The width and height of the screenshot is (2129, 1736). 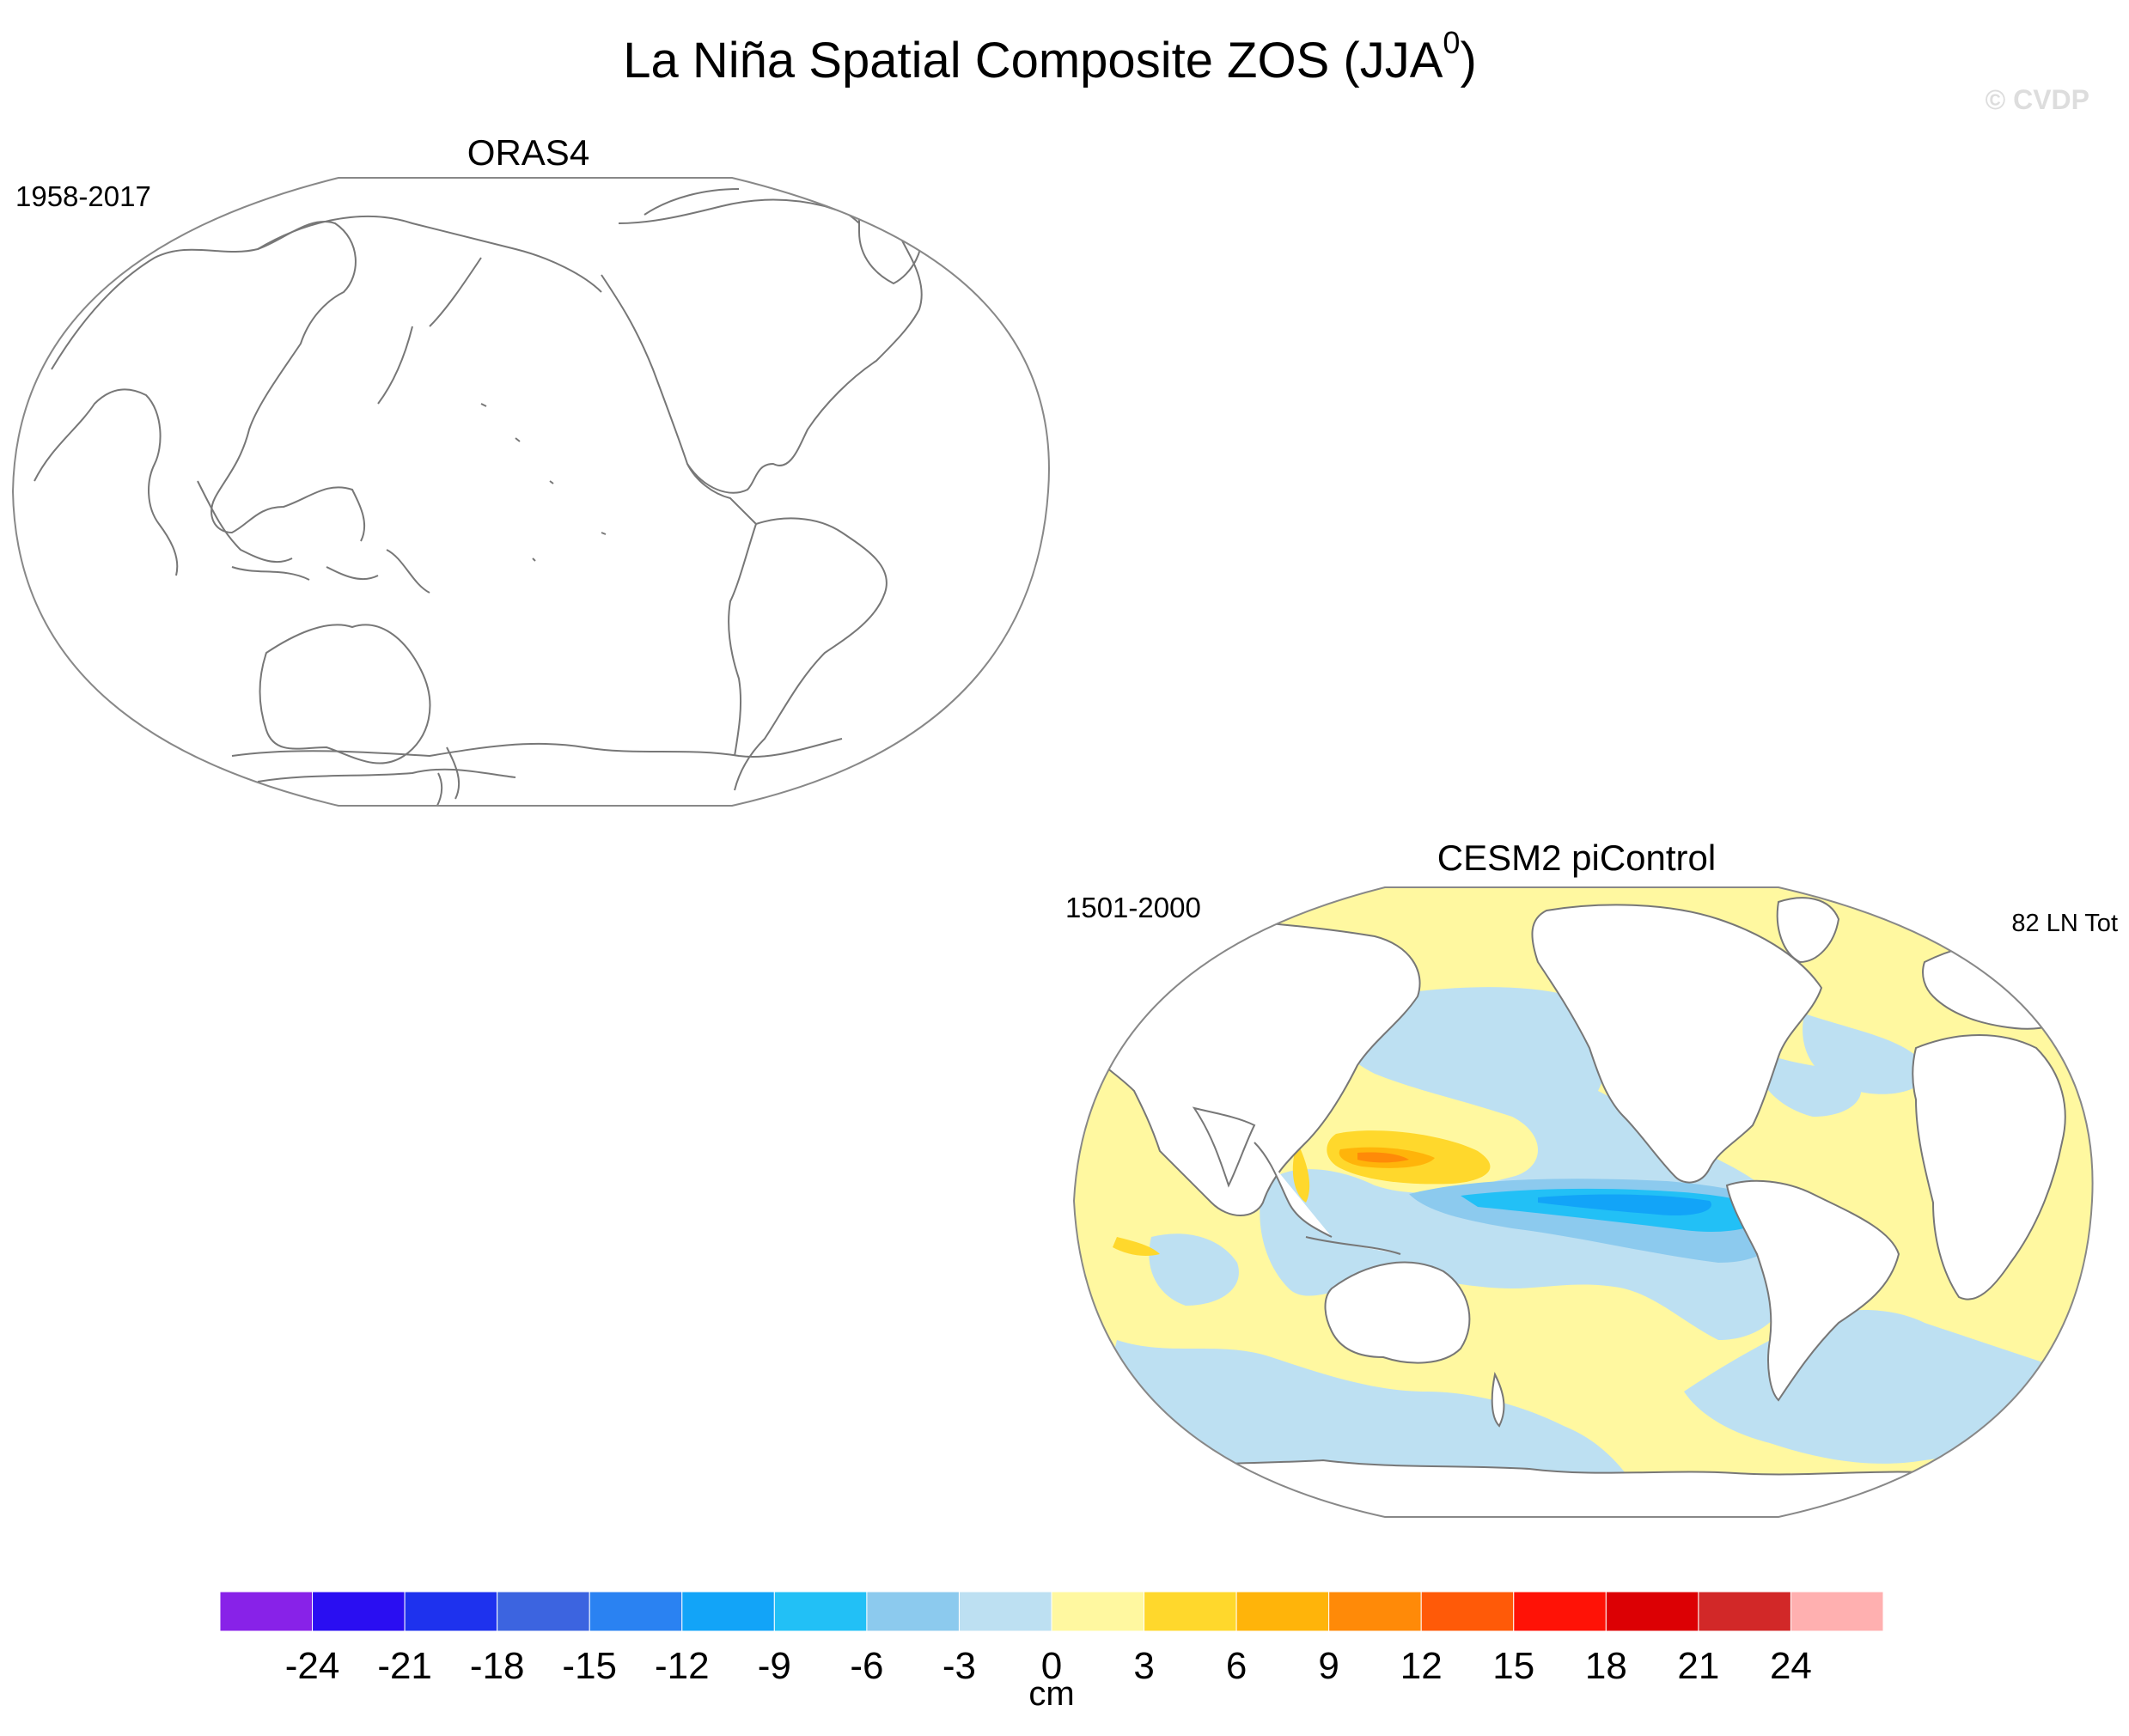 I want to click on colorbar-tick-label: -9, so click(x=774, y=1666).